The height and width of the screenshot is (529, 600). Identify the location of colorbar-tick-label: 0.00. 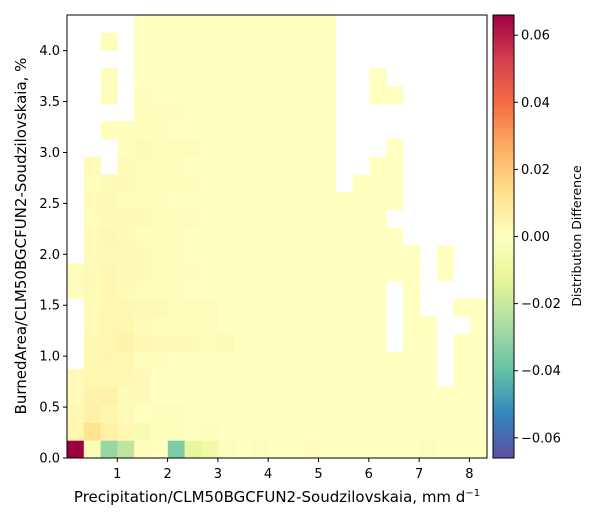
(535, 237).